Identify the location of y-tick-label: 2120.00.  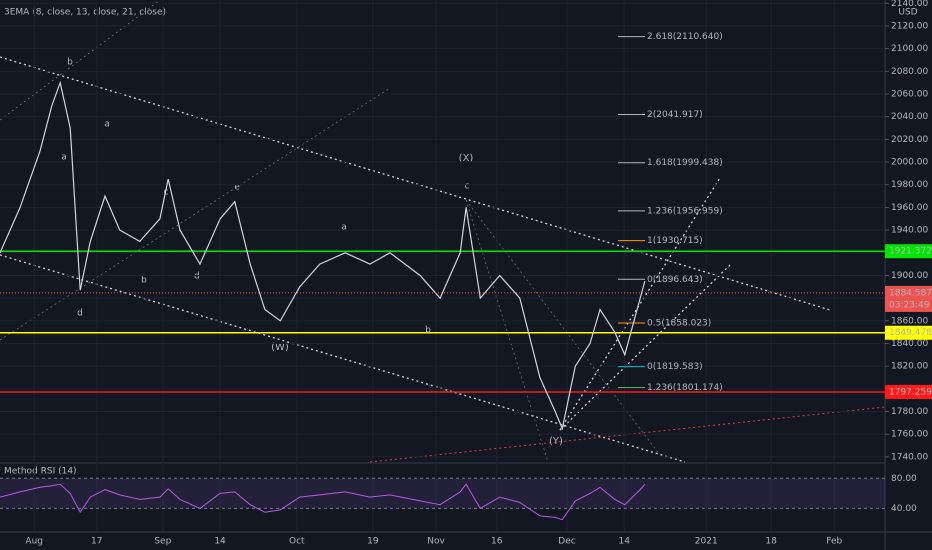
(909, 26).